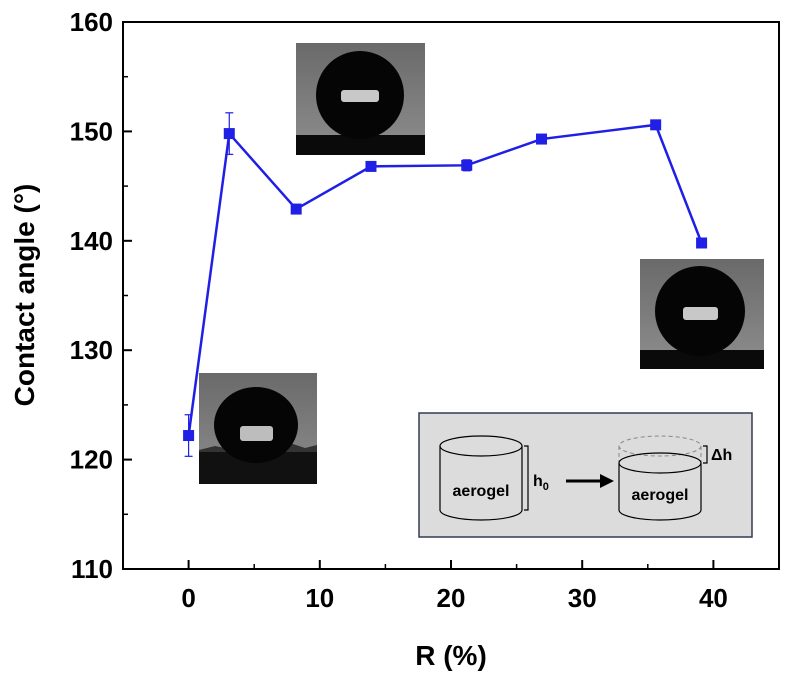  Describe the element at coordinates (91, 22) in the screenshot. I see `y-tick-label: 160` at that location.